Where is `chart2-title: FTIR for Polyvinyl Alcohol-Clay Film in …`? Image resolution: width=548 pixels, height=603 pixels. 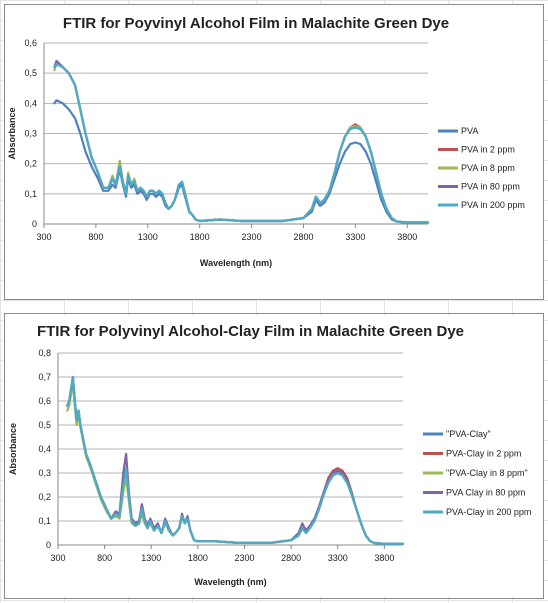
chart2-title: FTIR for Polyvinyl Alcohol-Clay Film in … is located at coordinates (250, 331).